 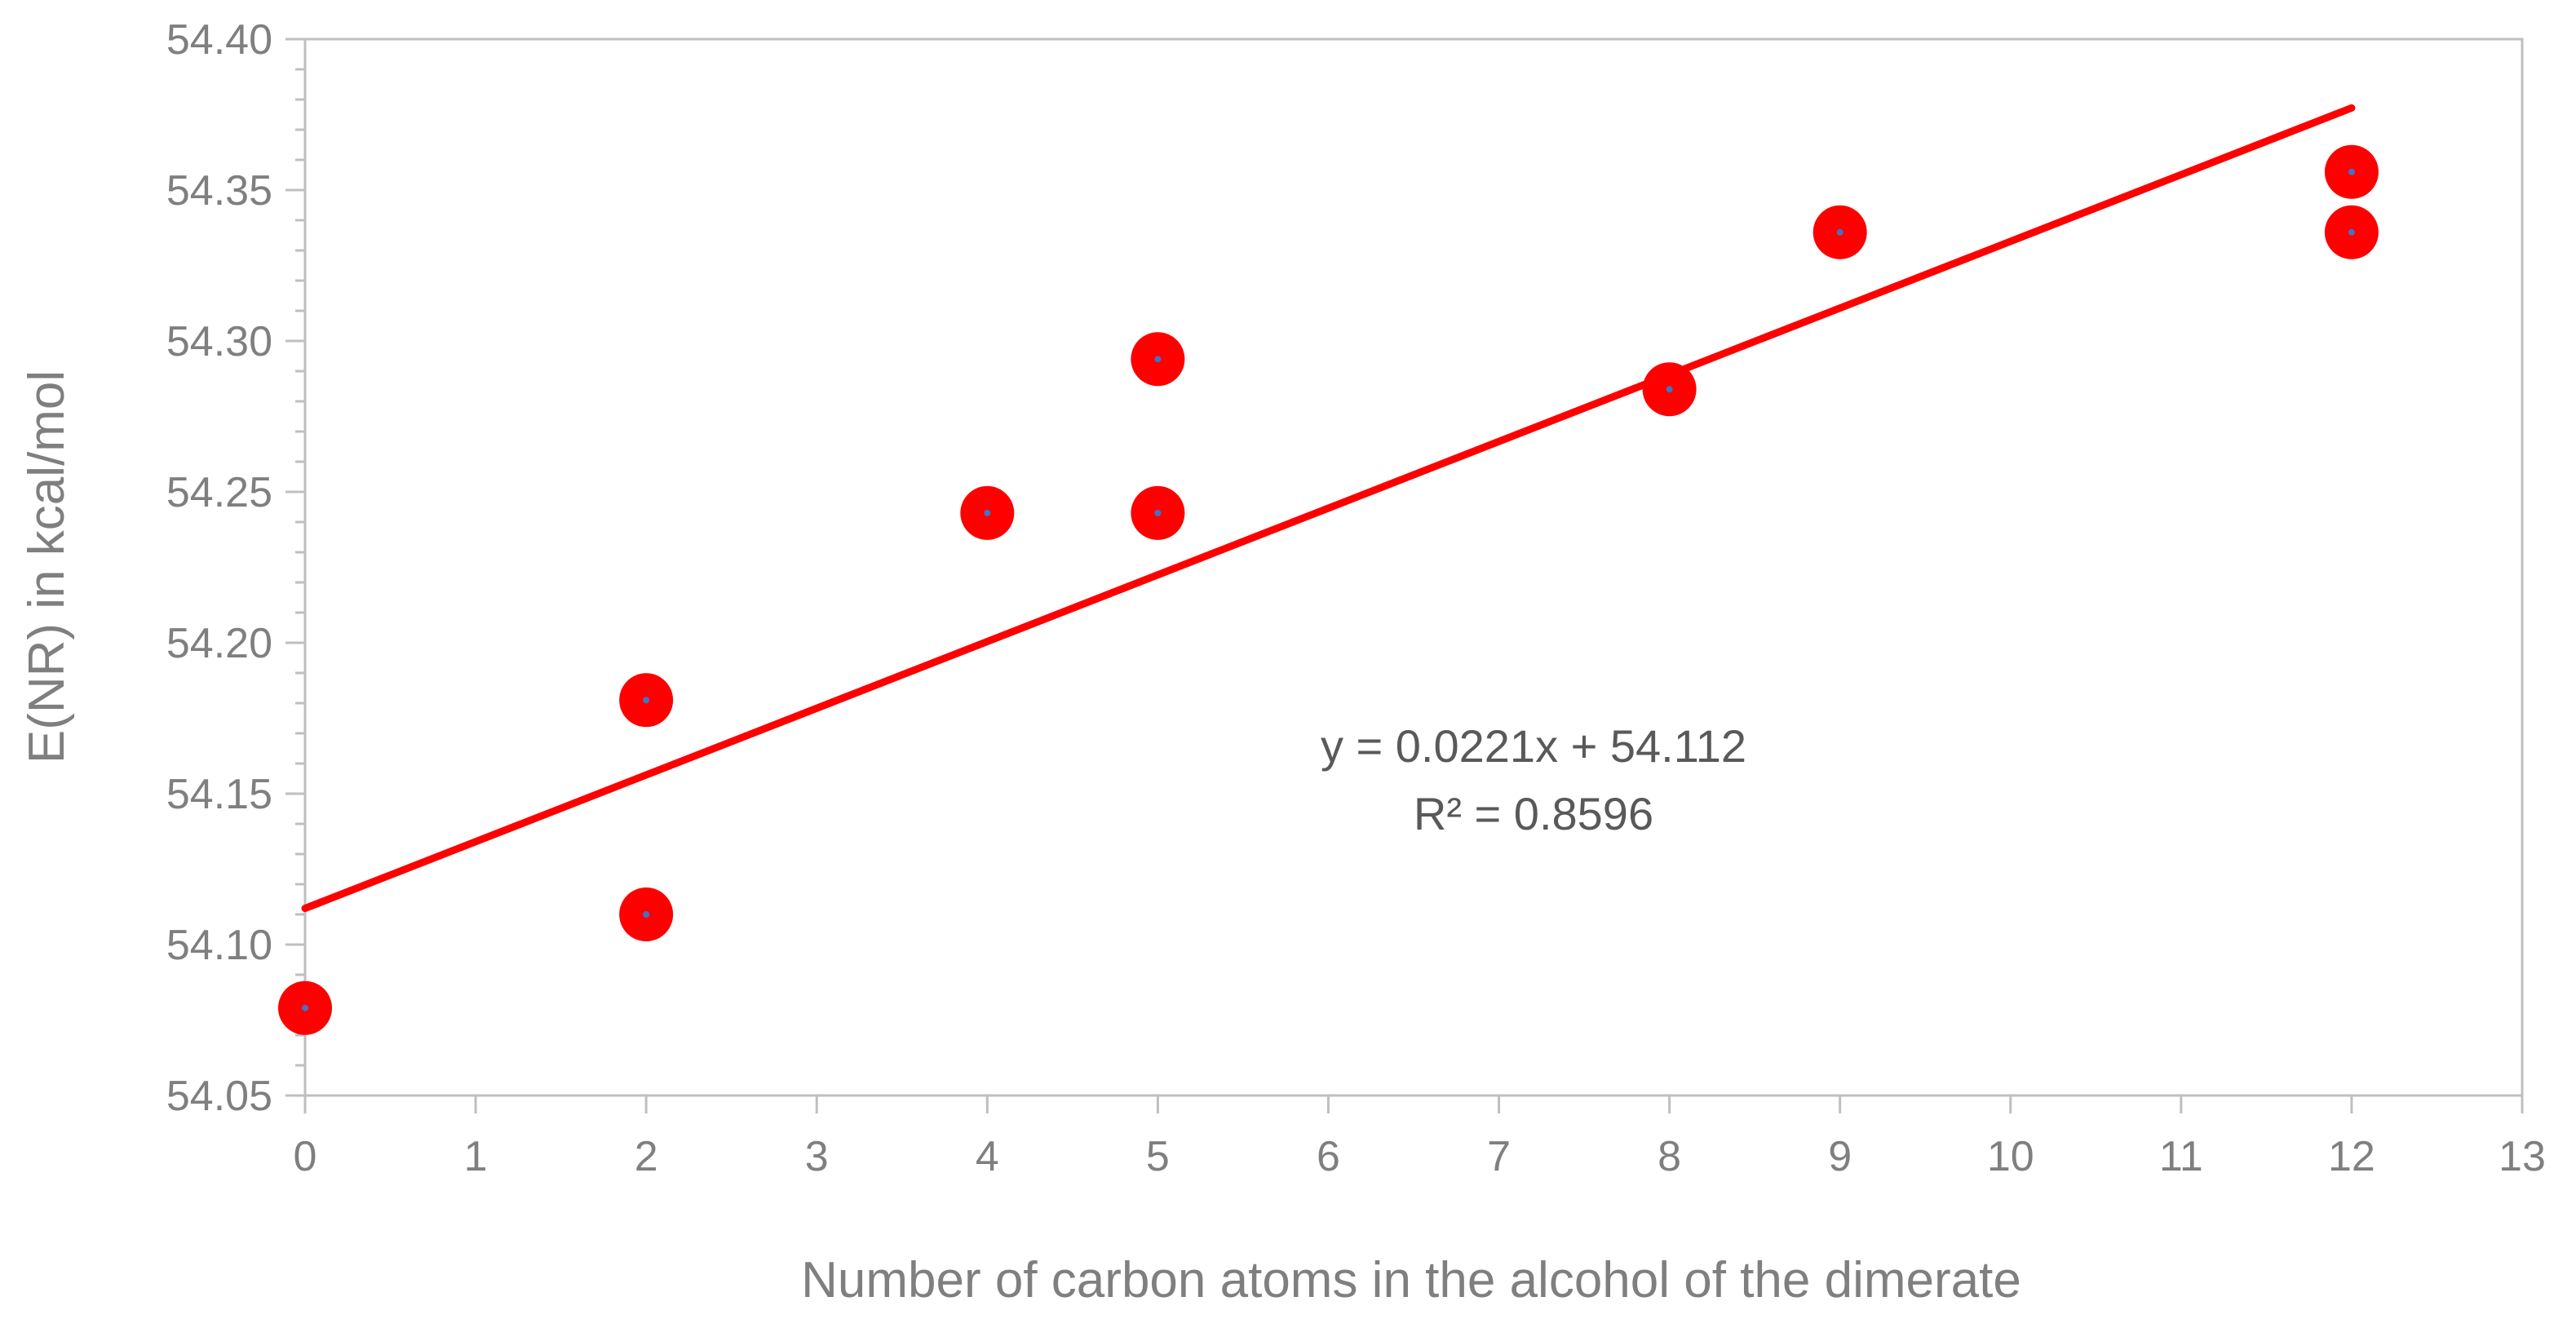 I want to click on y-tick-label: 54.25, so click(x=219, y=492).